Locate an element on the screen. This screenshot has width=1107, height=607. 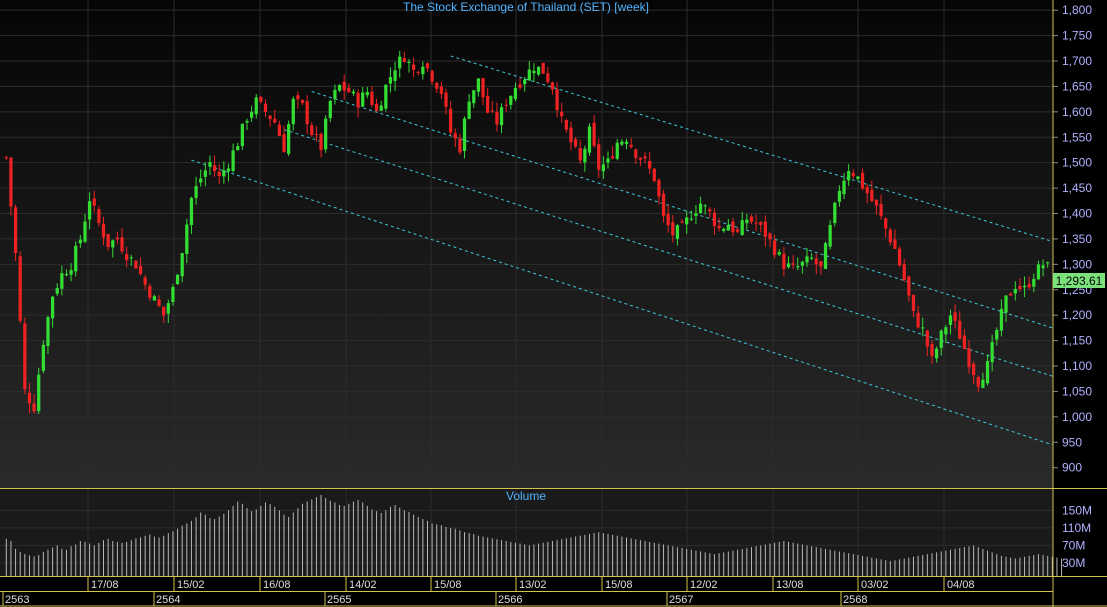
date-label: 12/02 is located at coordinates (704, 585).